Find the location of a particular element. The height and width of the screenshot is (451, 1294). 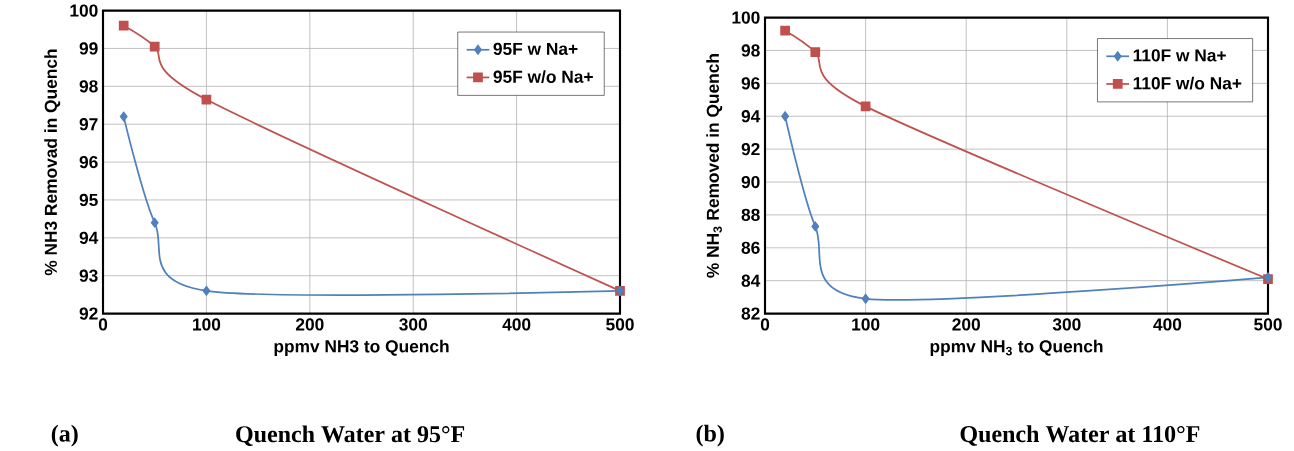

text: (a) is located at coordinates (64, 435).